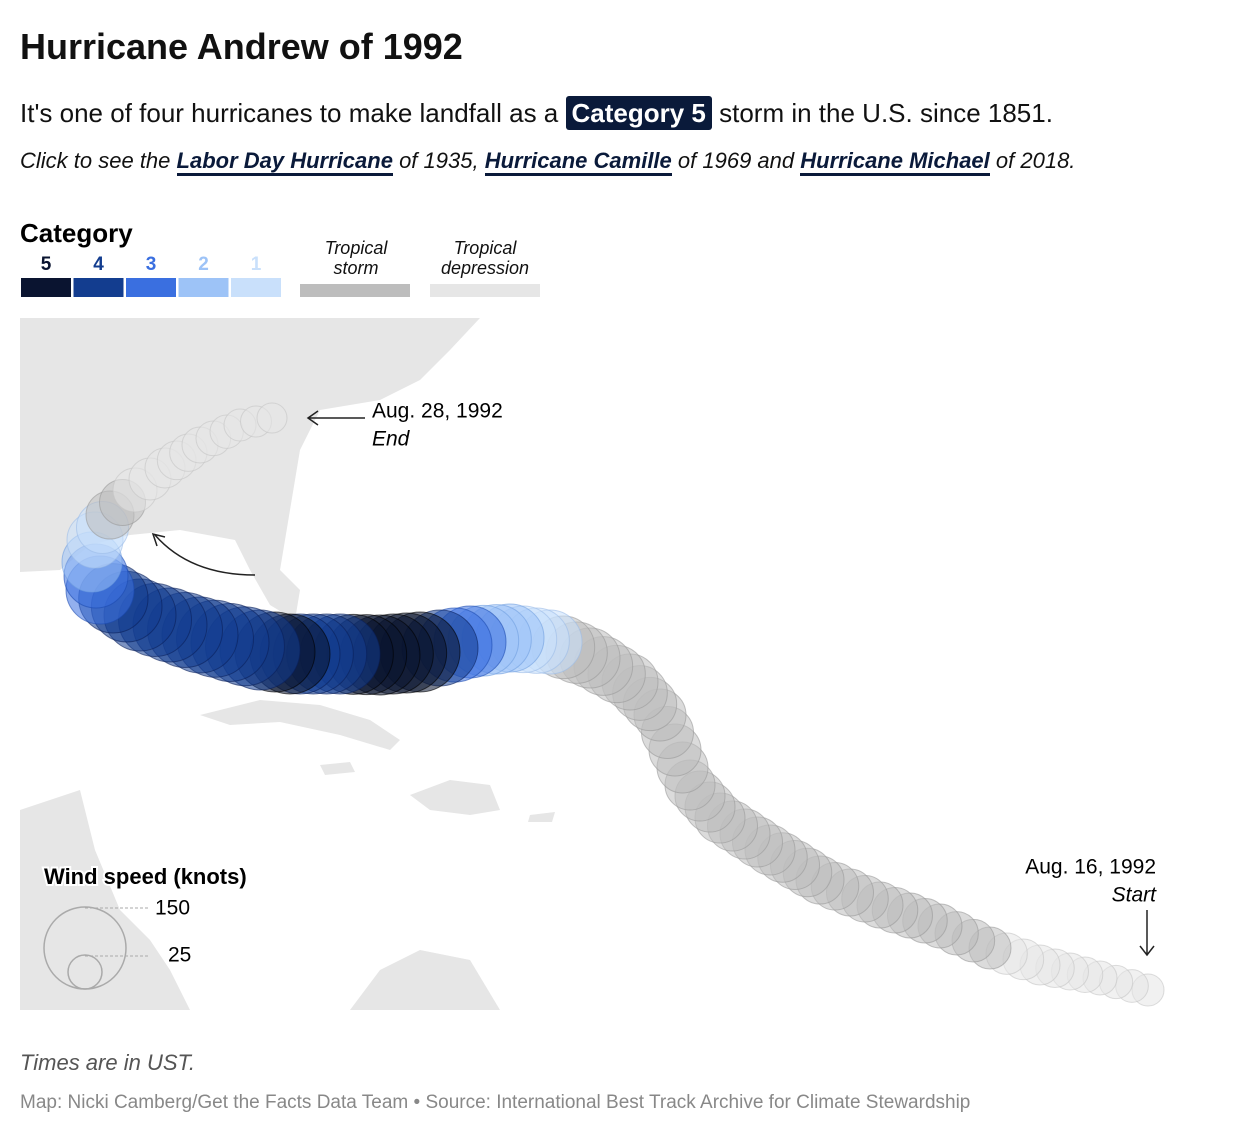  I want to click on link-suffix: of 2018., so click(1035, 160).